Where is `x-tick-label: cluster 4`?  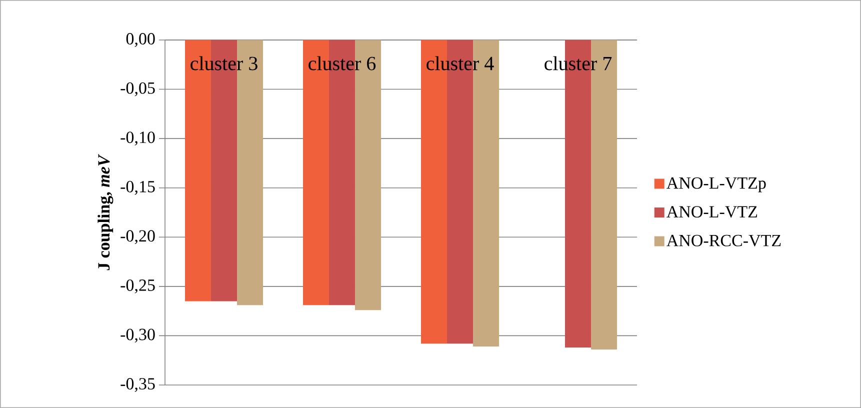
x-tick-label: cluster 4 is located at coordinates (460, 63).